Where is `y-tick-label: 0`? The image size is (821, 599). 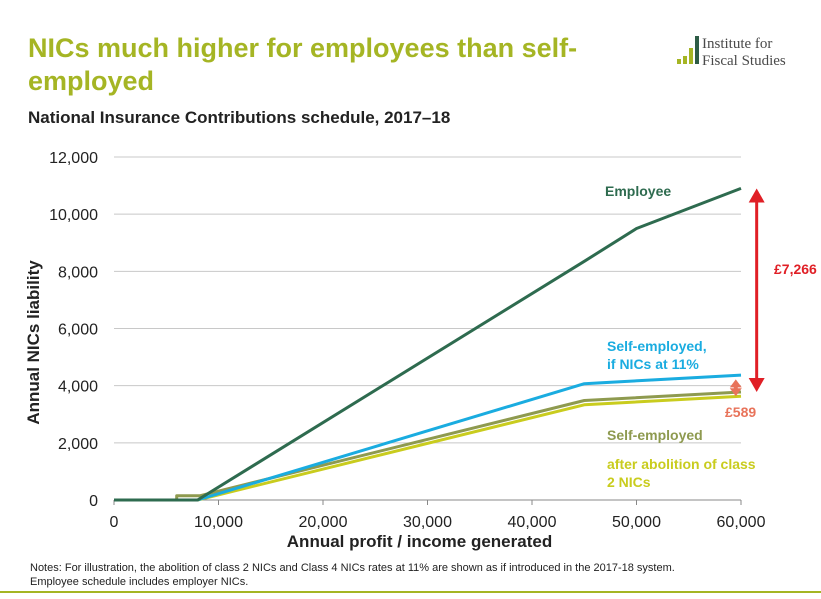 y-tick-label: 0 is located at coordinates (93, 501).